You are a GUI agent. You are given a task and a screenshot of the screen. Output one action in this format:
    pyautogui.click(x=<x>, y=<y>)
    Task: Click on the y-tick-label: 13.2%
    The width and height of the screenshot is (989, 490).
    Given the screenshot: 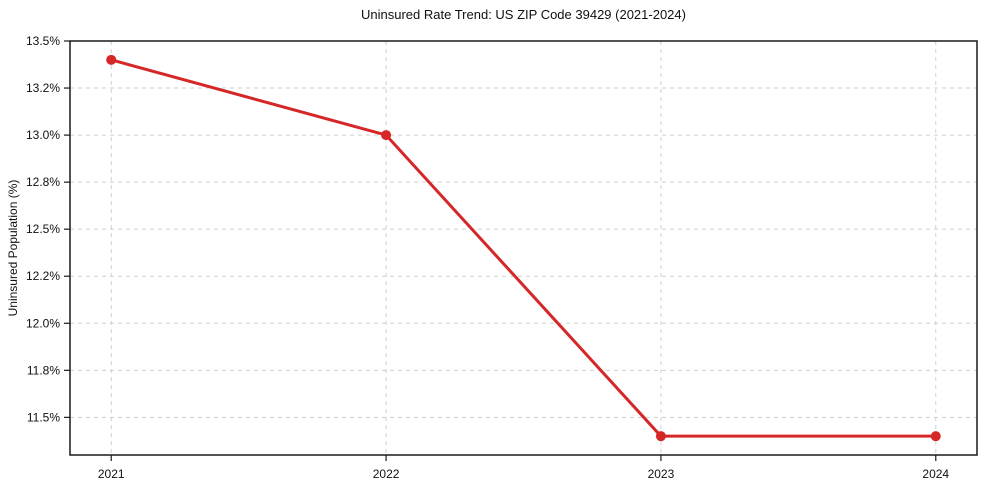 What is the action you would take?
    pyautogui.click(x=43, y=88)
    